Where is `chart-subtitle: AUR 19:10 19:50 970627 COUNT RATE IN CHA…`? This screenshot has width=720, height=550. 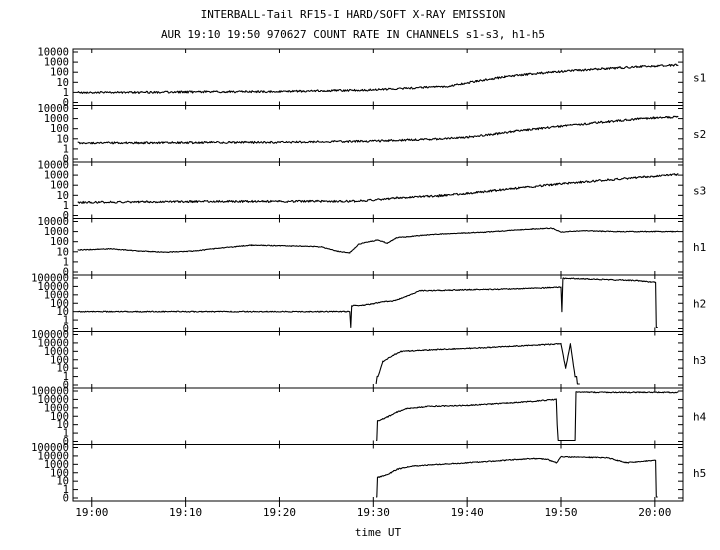 chart-subtitle: AUR 19:10 19:50 970627 COUNT RATE IN CHA… is located at coordinates (353, 34).